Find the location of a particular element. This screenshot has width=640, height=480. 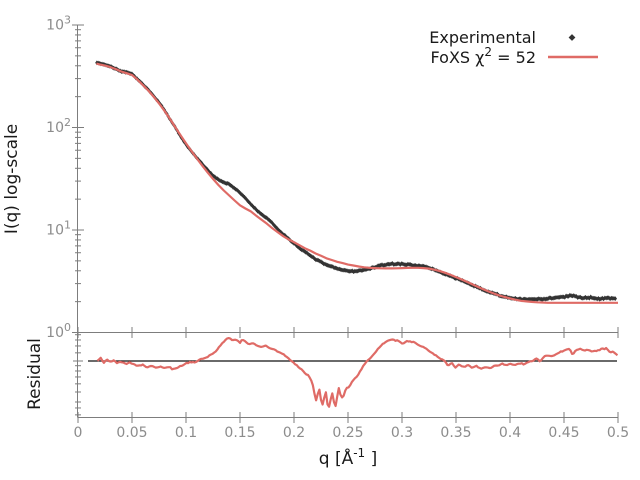

x-tick-label: 0.05 is located at coordinates (131, 433).